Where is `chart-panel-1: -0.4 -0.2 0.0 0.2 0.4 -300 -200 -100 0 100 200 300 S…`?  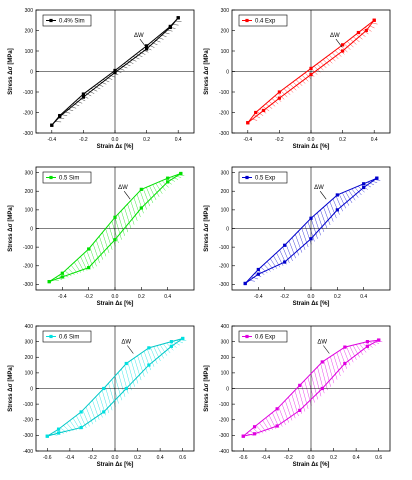 chart-panel-1: -0.4 -0.2 0.0 0.2 0.4 -300 -200 -100 0 100 200 300 S… is located at coordinates (101, 79).